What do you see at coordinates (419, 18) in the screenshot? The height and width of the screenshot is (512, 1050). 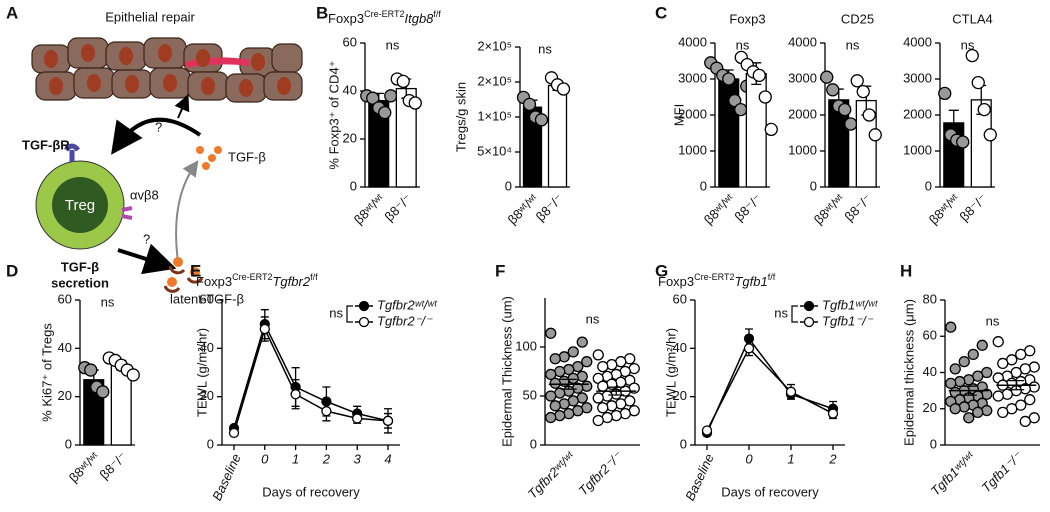 I see `title-part: Itgb8` at bounding box center [419, 18].